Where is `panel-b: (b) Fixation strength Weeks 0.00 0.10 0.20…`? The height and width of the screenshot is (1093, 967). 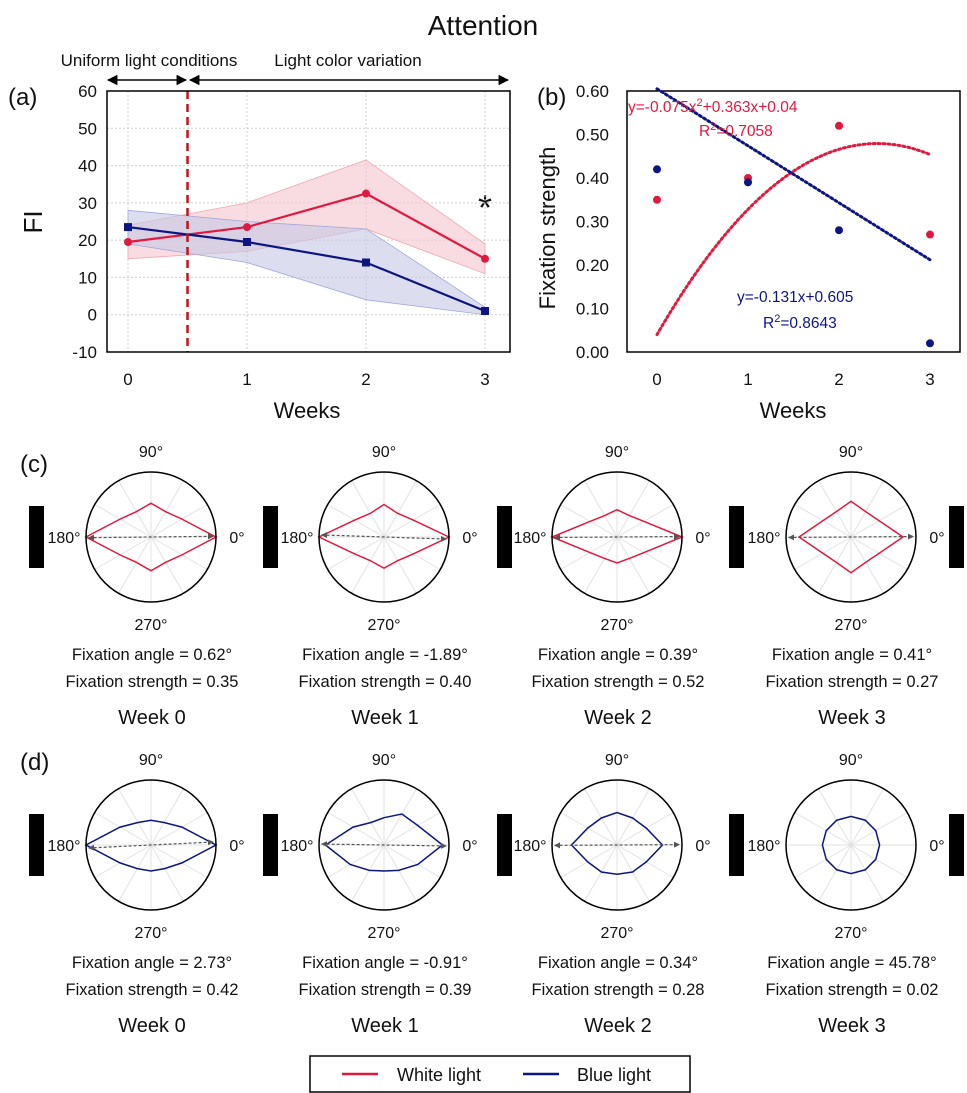
panel-b: (b) Fixation strength Weeks 0.00 0.10 0.20… is located at coordinates (748, 252).